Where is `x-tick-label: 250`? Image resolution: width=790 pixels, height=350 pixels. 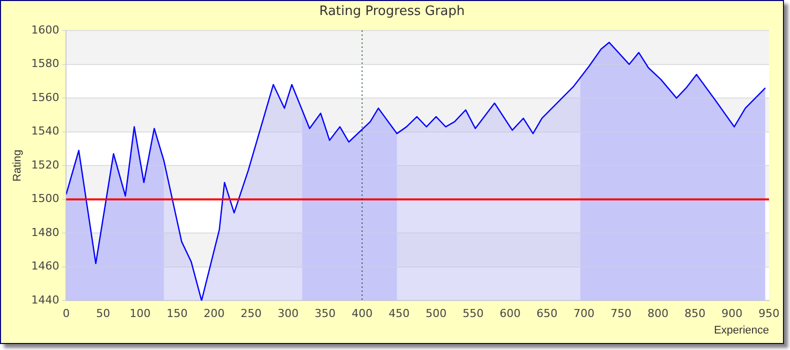 x-tick-label: 250 is located at coordinates (251, 313).